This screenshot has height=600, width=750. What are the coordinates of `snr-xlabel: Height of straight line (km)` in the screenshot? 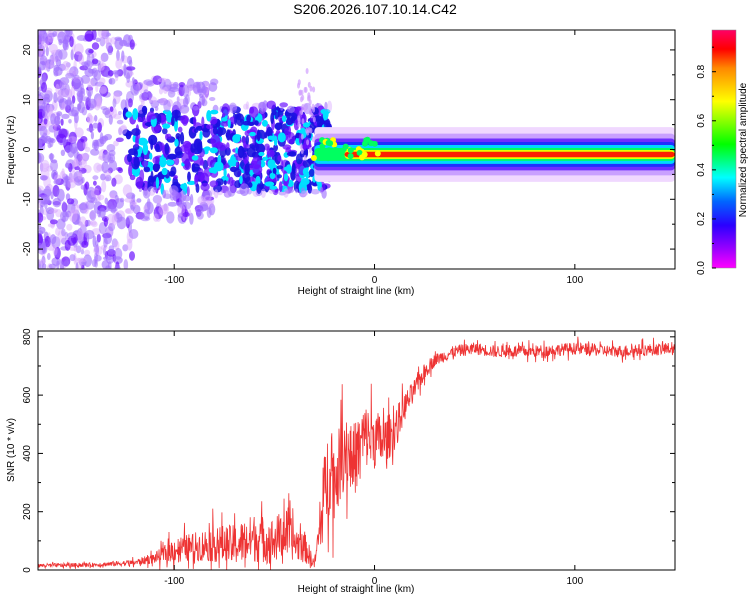 It's located at (356, 589).